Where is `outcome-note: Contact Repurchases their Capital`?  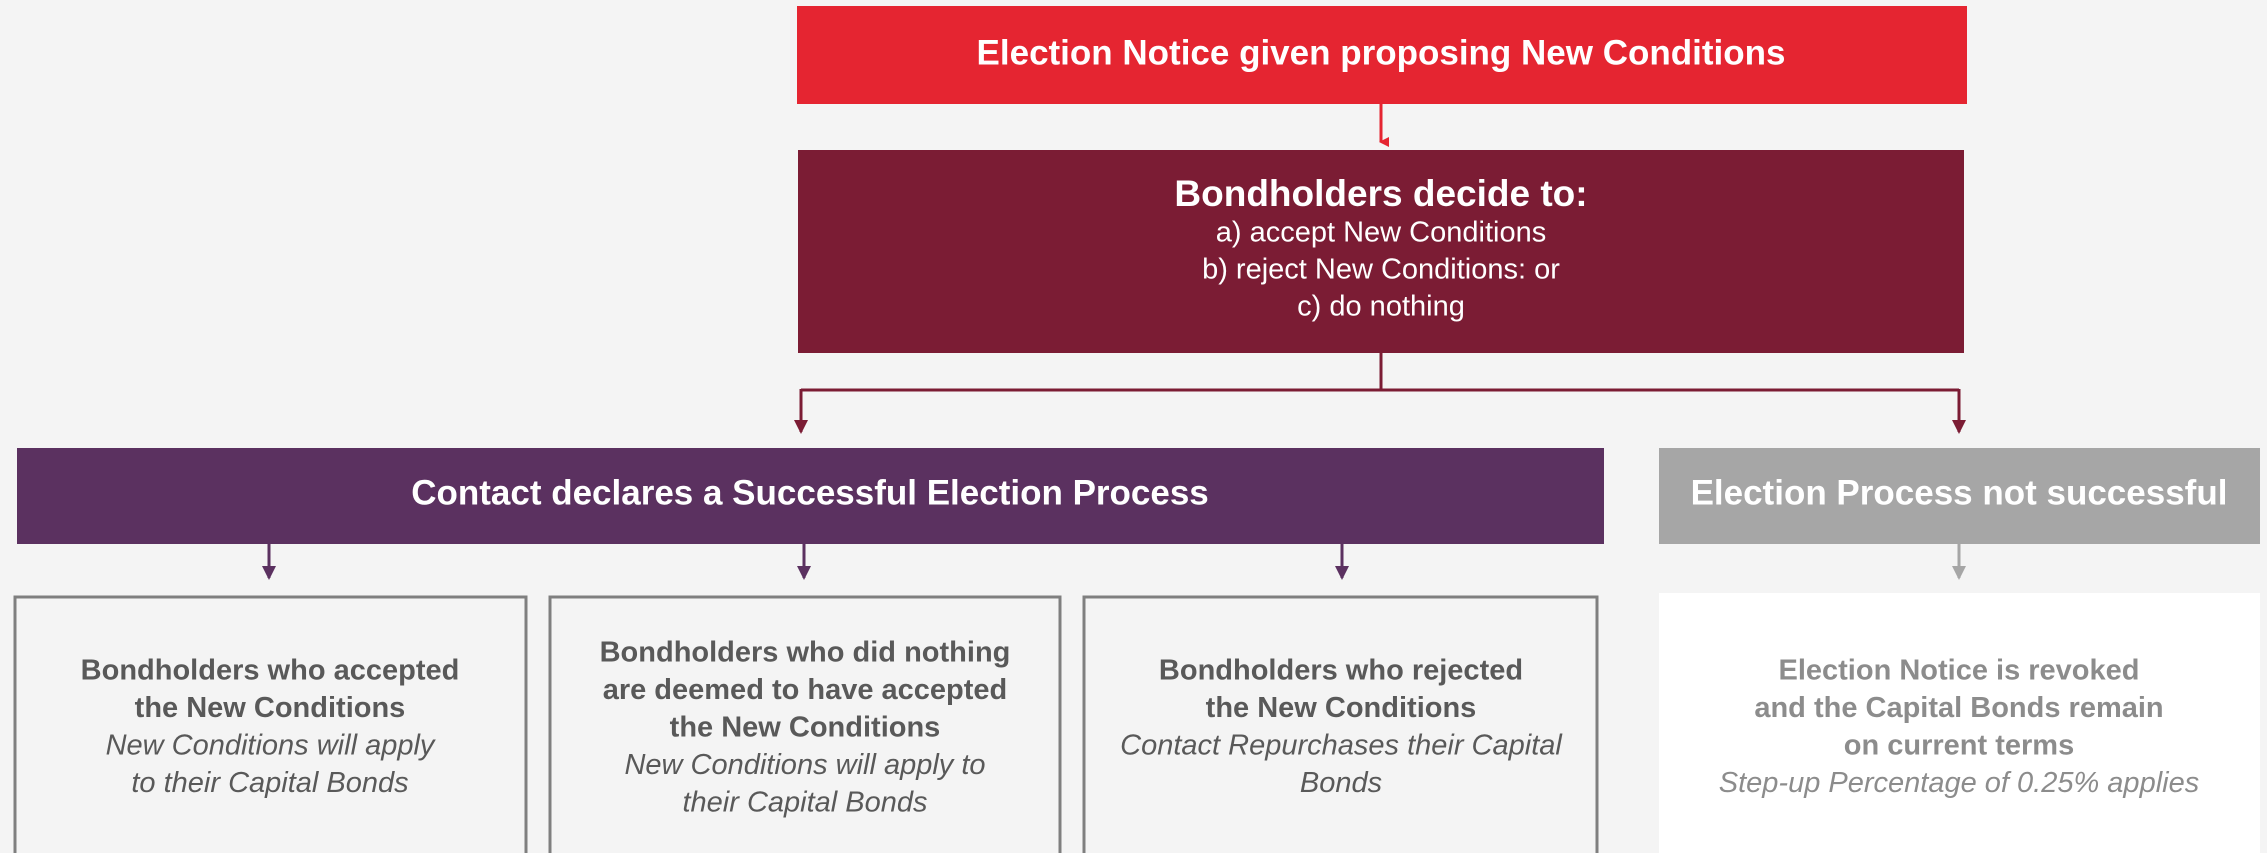
outcome-note: Contact Repurchases their Capital is located at coordinates (1341, 746).